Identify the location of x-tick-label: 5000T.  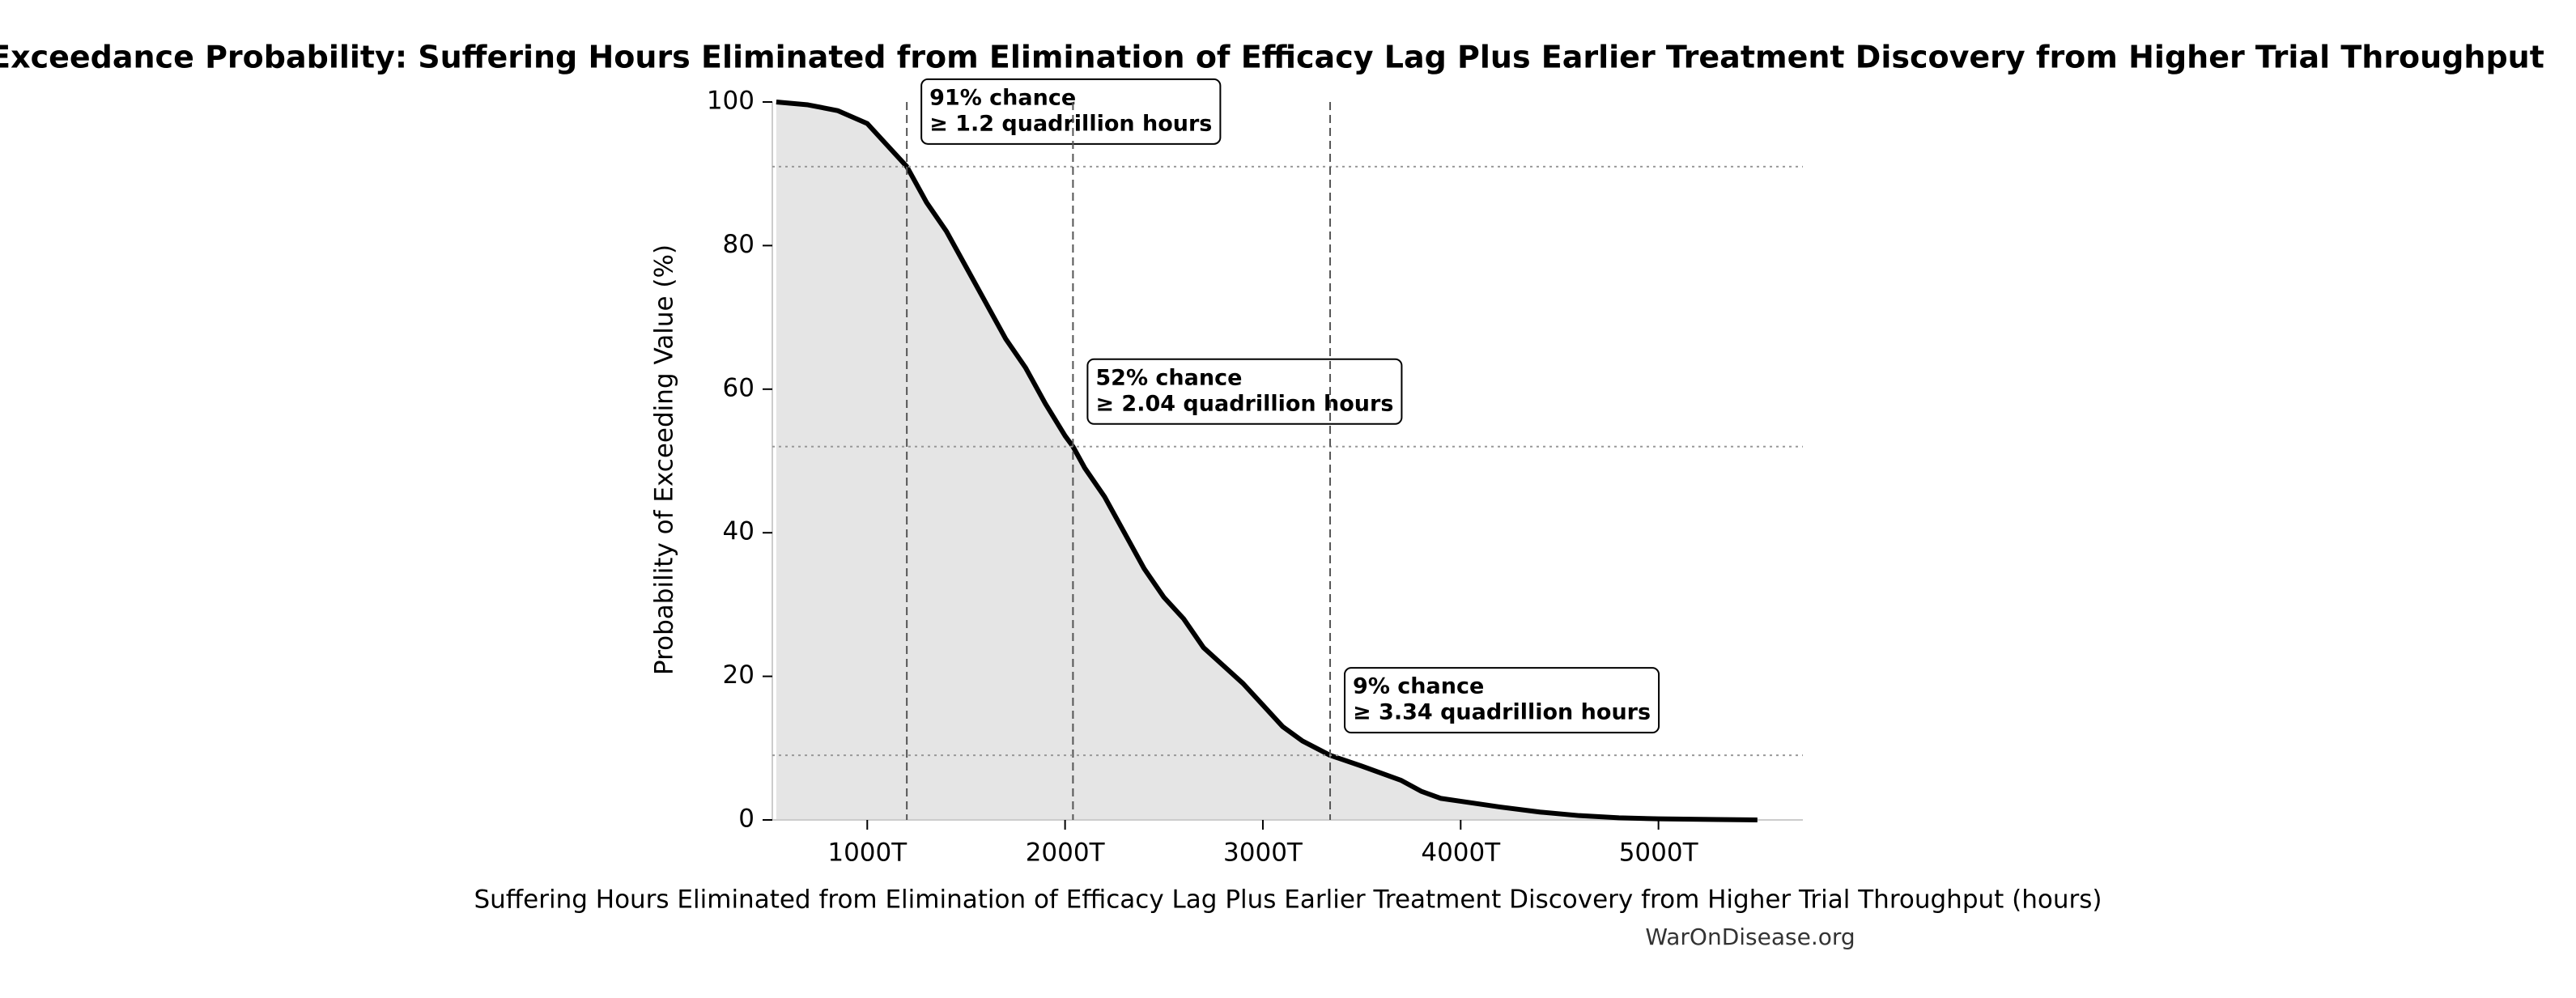
(1659, 853).